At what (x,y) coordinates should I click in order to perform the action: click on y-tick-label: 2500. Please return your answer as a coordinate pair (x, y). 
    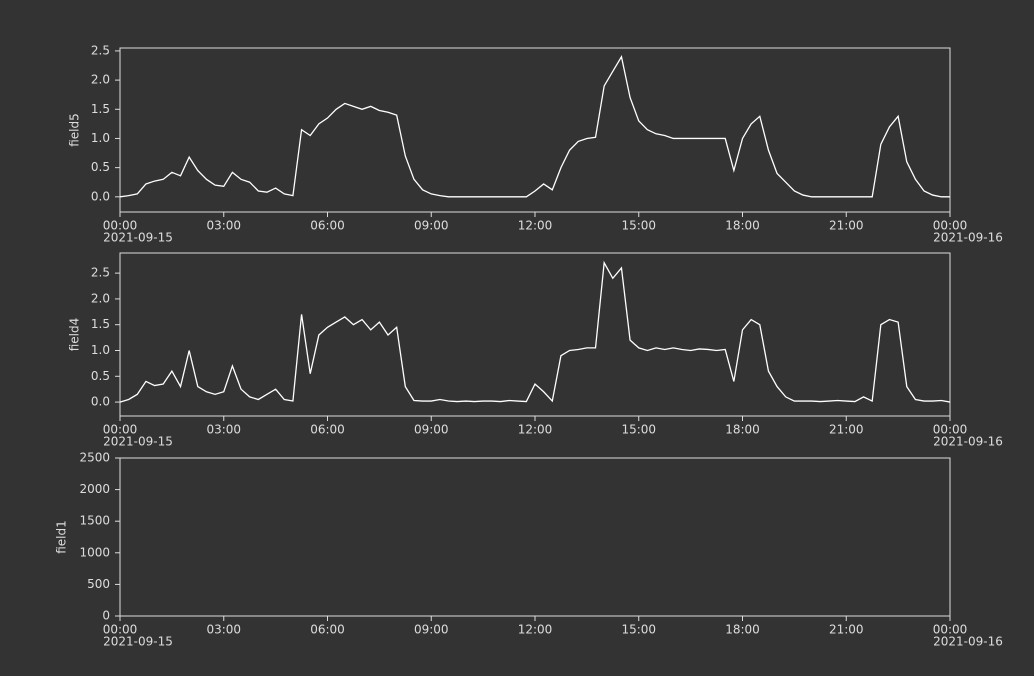
    Looking at the image, I should click on (94, 458).